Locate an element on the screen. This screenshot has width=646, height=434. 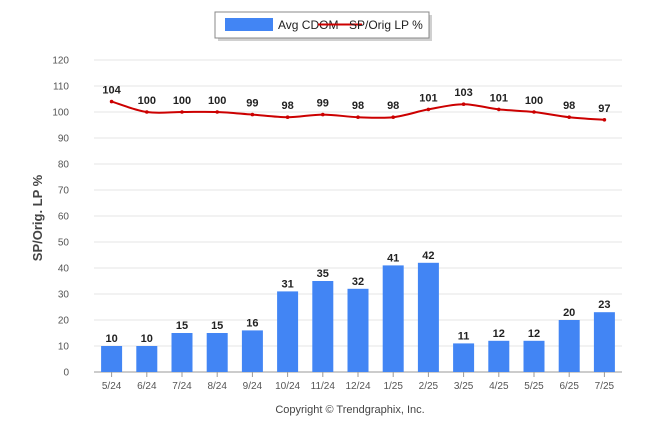
x-tick-label: 12/24 is located at coordinates (357, 386).